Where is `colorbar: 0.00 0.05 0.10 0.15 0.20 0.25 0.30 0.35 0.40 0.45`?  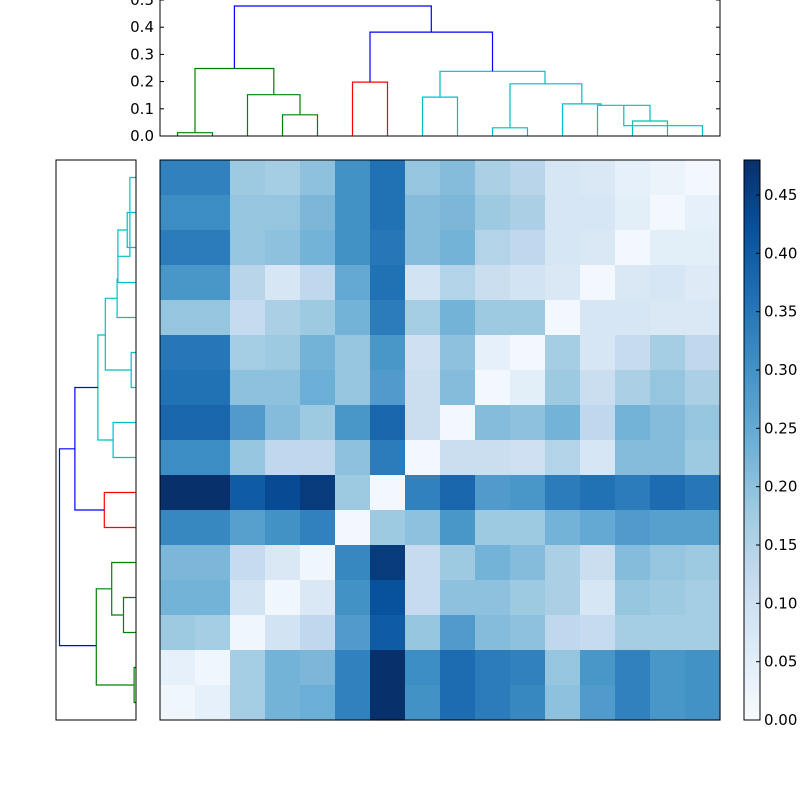
colorbar: 0.00 0.05 0.10 0.15 0.20 0.25 0.30 0.35 0.40 0.45 is located at coordinates (770, 444).